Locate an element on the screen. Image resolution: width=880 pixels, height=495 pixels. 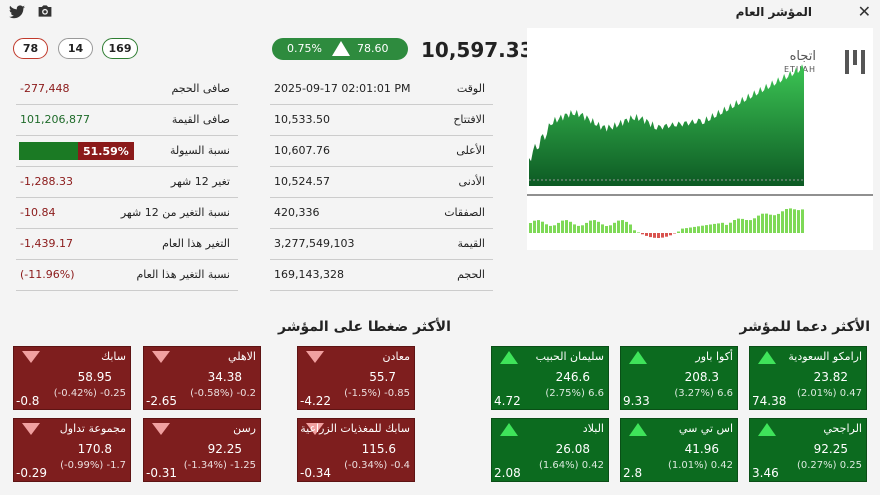
detail-row: الوقت 2025-09-17 02:01:01 PM is located at coordinates (381, 89).